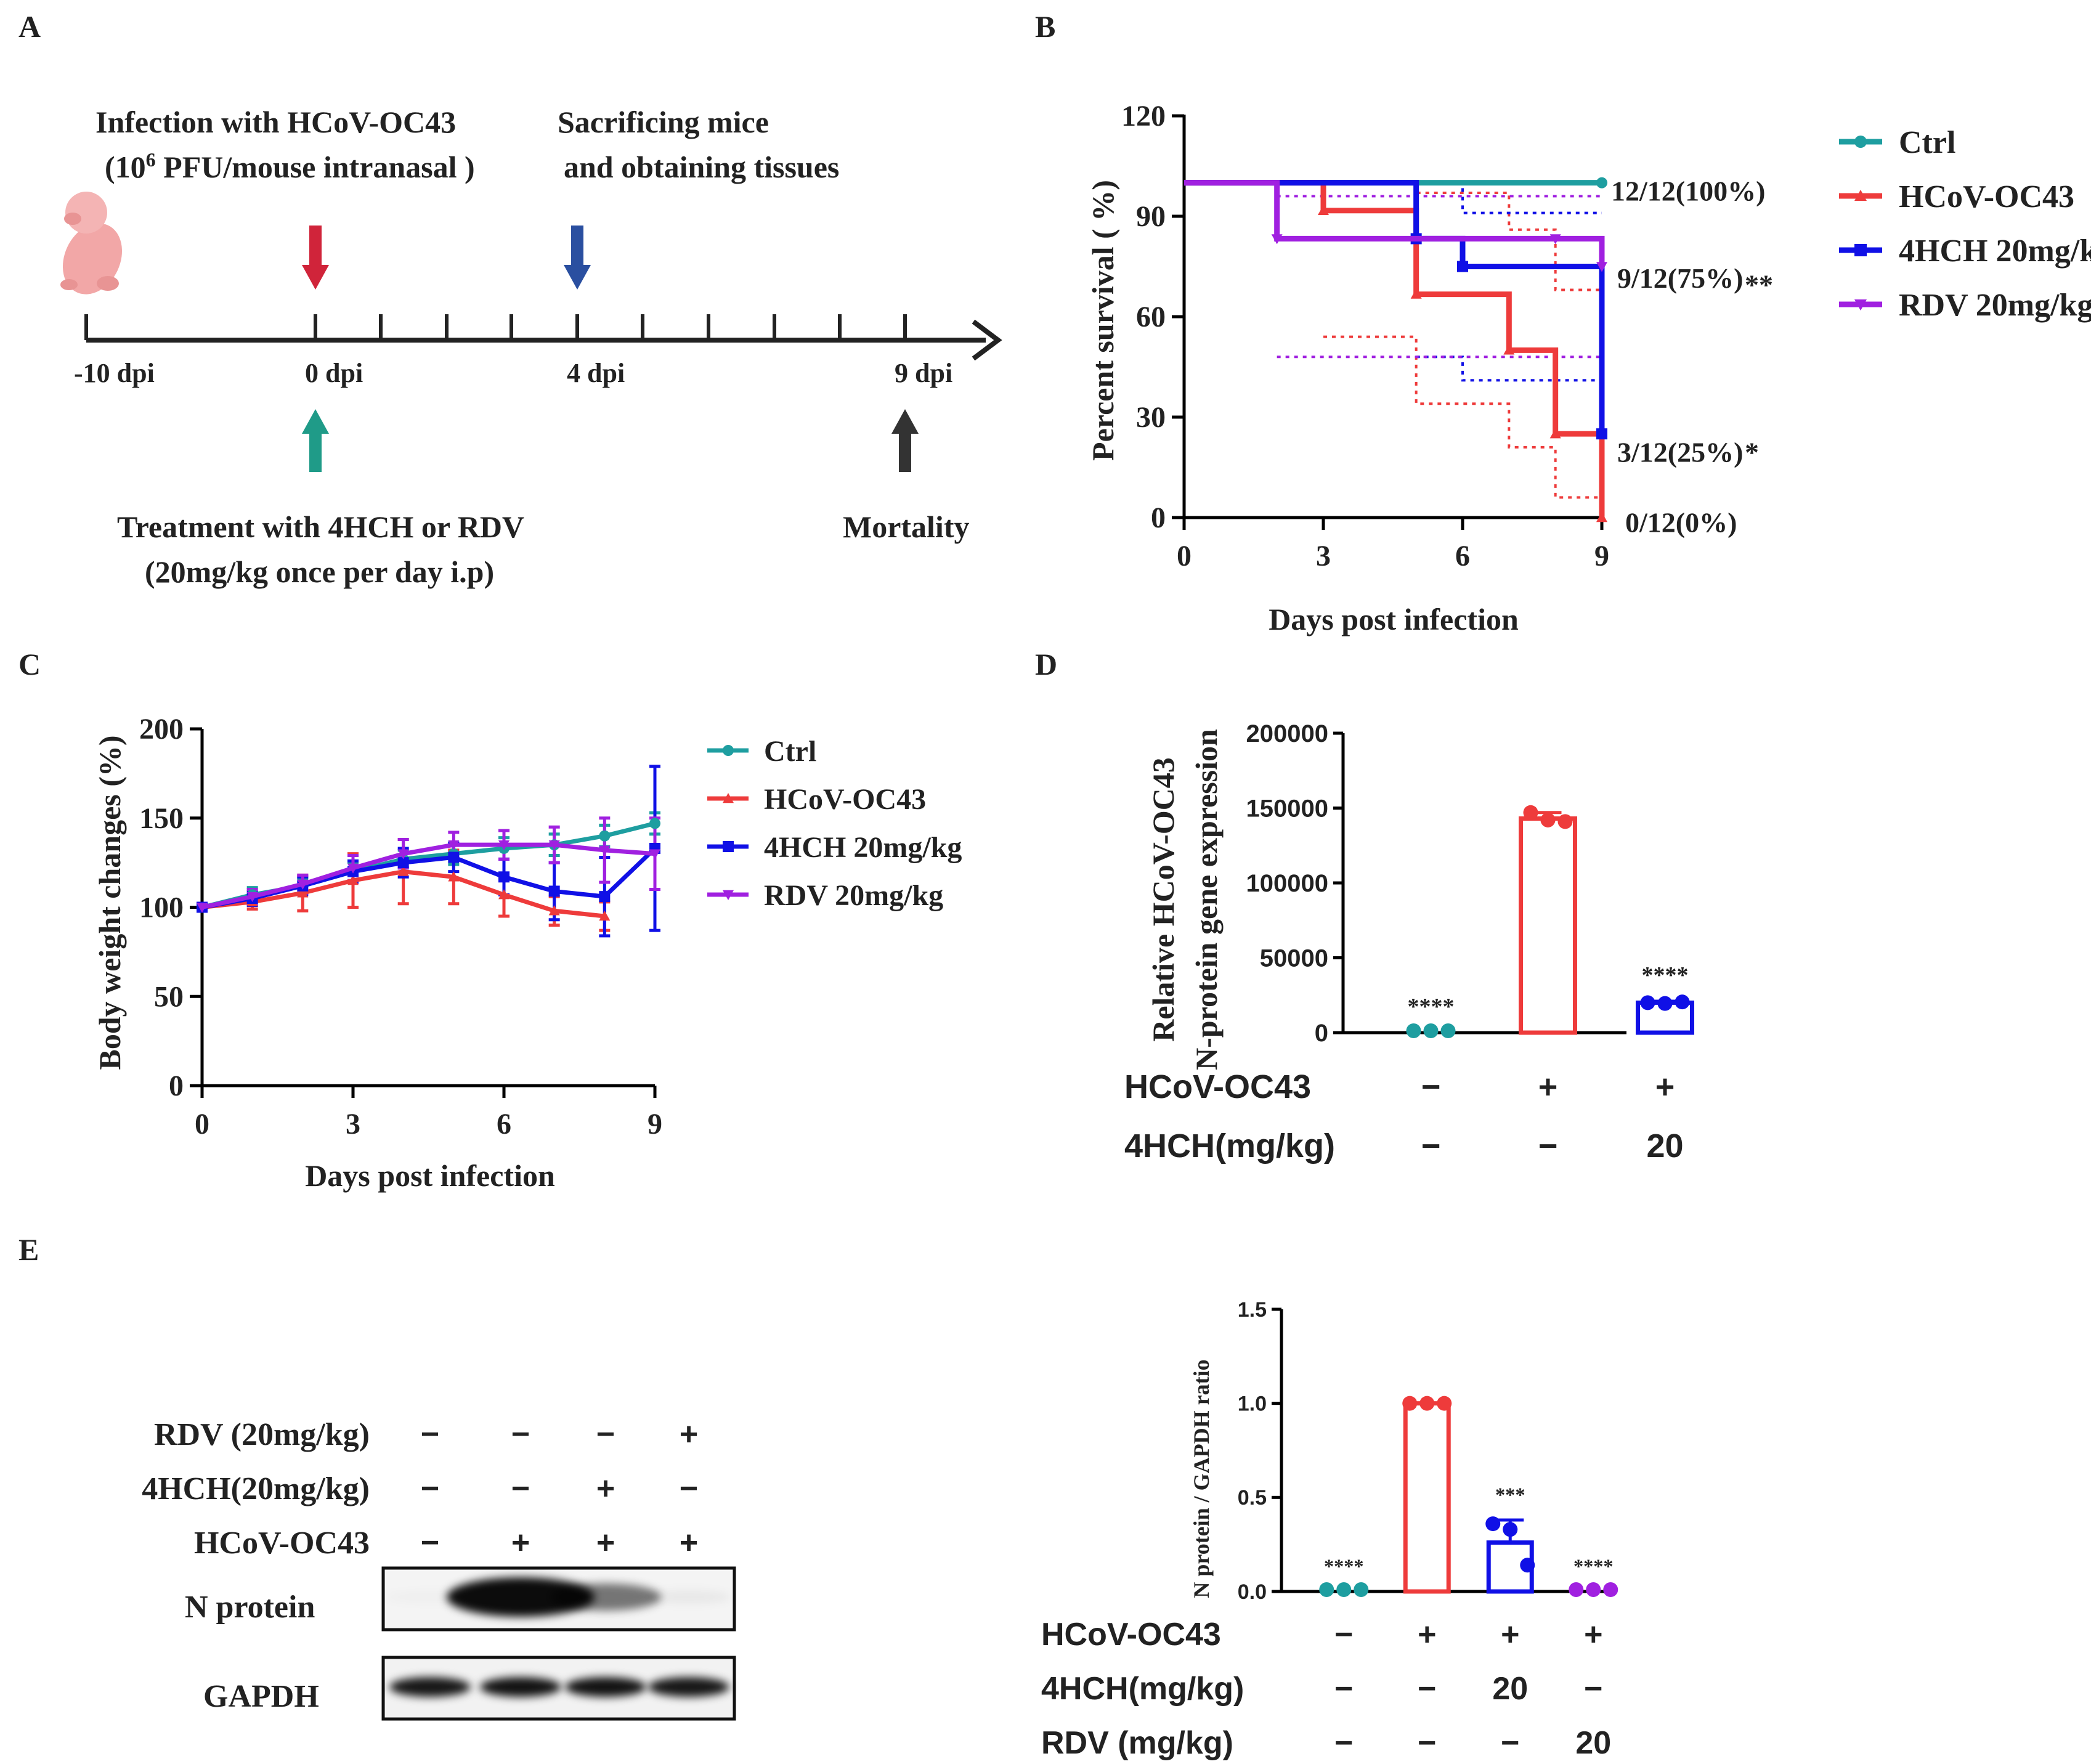 This screenshot has height=1764, width=2091. Describe the element at coordinates (315, 258) in the screenshot. I see `infection-arrow-icon` at that location.